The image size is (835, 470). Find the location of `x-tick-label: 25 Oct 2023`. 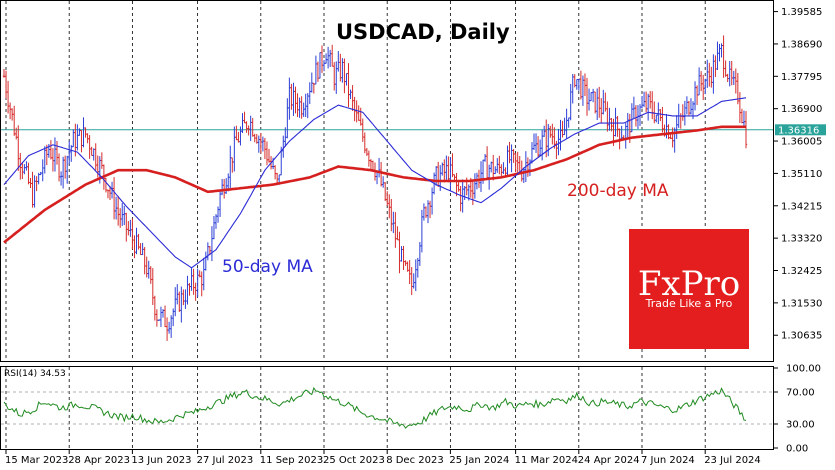

x-tick-label: 25 Oct 2023 is located at coordinates (354, 460).